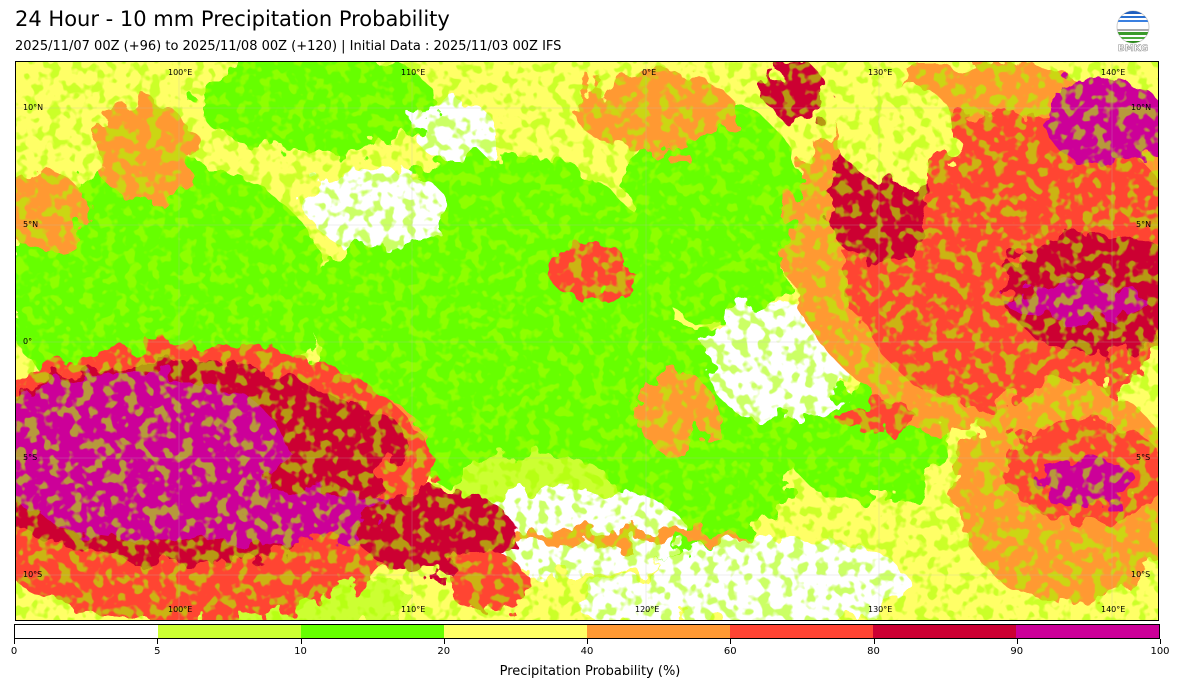 Image resolution: width=1180 pixels, height=690 pixels. Describe the element at coordinates (28, 341) in the screenshot. I see `lat-label-left: 0°` at that location.